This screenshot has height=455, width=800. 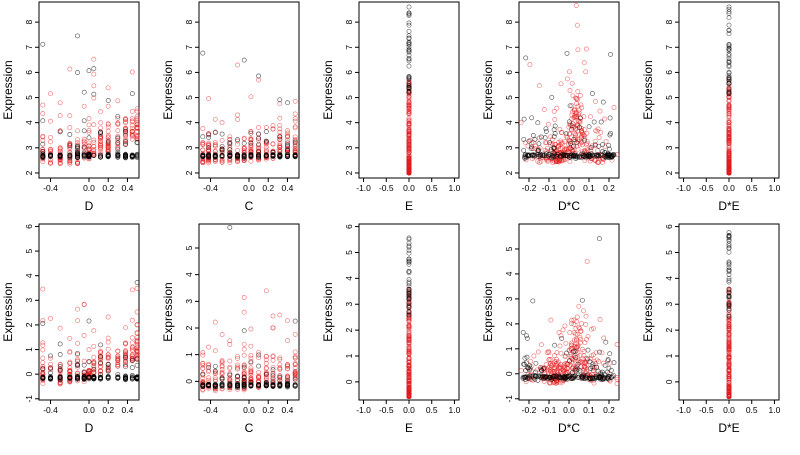 What do you see at coordinates (408, 185) in the screenshot?
I see `x-axis: -1.0 -0.5 0.0 0.5 1.0` at bounding box center [408, 185].